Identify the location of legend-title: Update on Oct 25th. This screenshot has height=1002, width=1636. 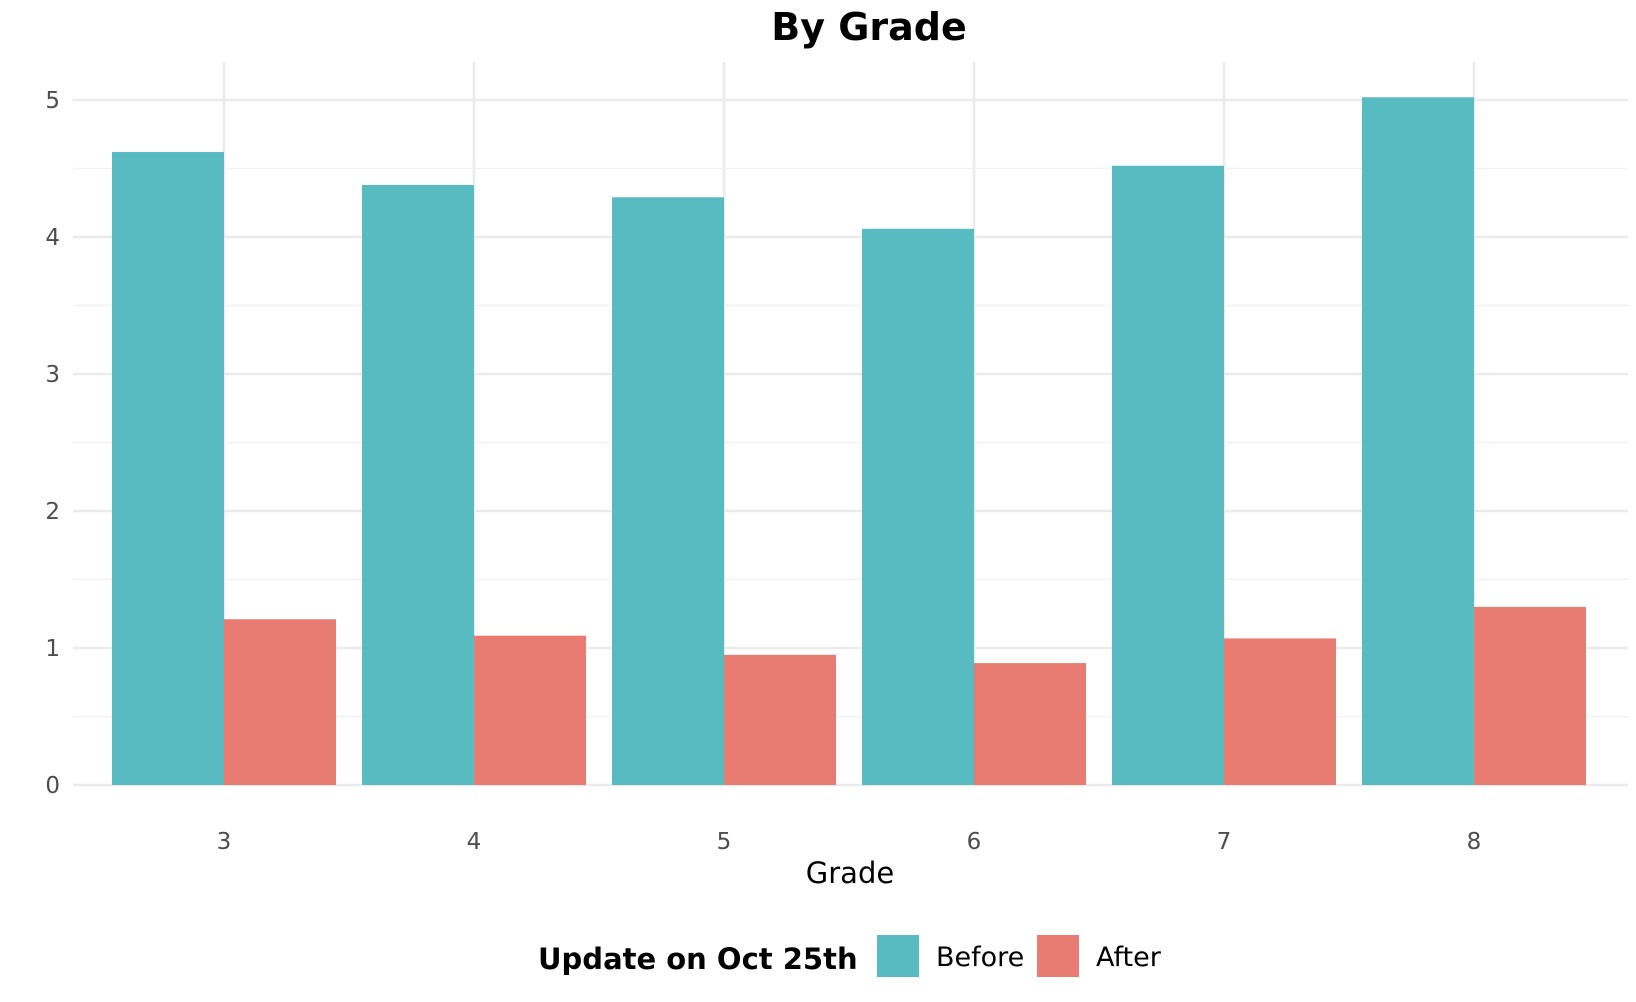
(698, 959).